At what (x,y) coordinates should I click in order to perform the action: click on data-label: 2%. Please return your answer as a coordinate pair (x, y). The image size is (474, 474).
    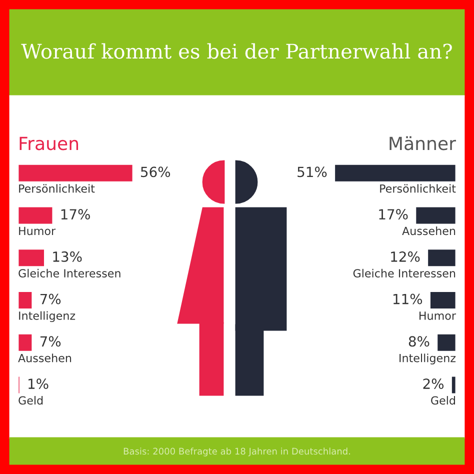
    Looking at the image, I should click on (433, 384).